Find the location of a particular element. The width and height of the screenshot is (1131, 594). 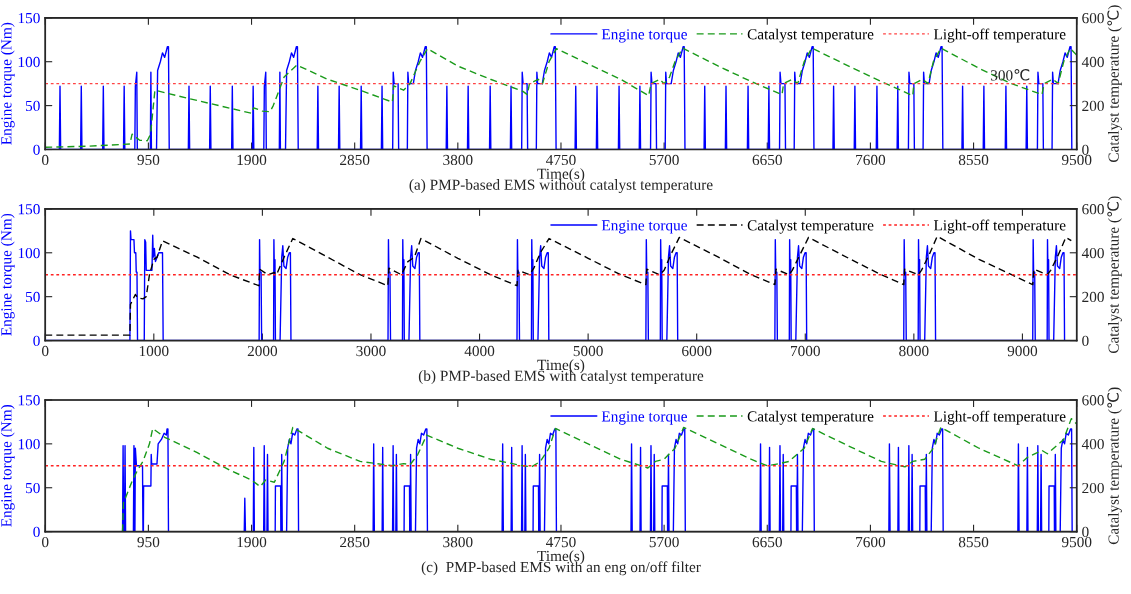

x-tick-label: 5000 is located at coordinates (588, 351).